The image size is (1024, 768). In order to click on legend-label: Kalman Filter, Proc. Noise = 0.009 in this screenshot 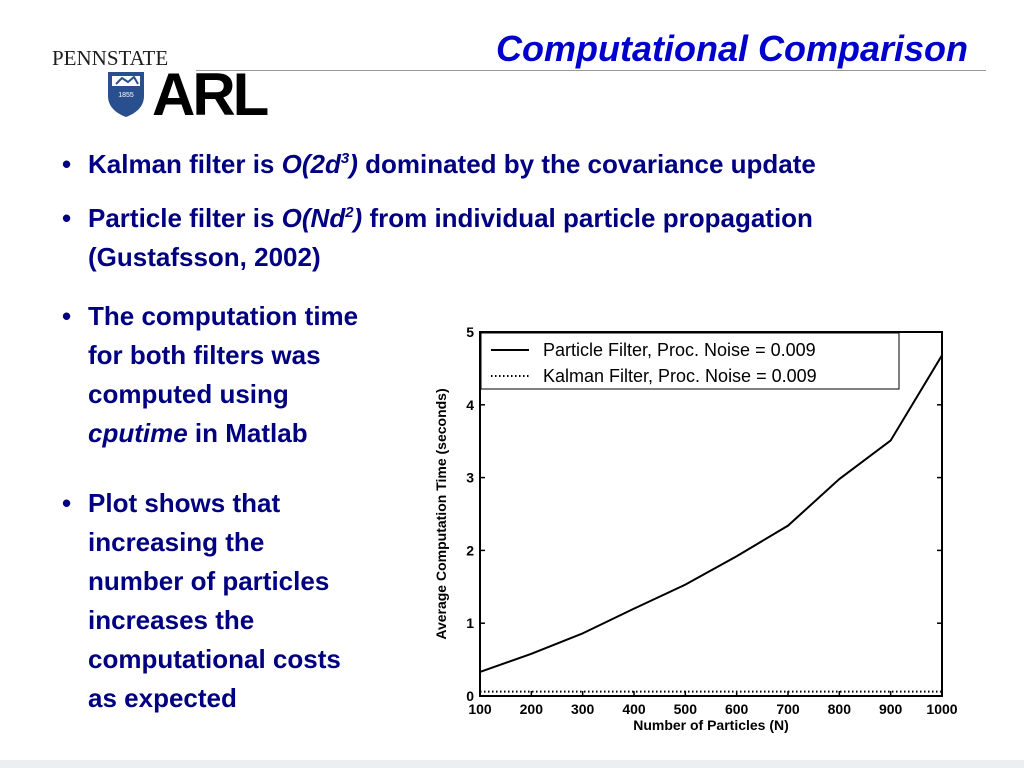, I will do `click(680, 376)`.